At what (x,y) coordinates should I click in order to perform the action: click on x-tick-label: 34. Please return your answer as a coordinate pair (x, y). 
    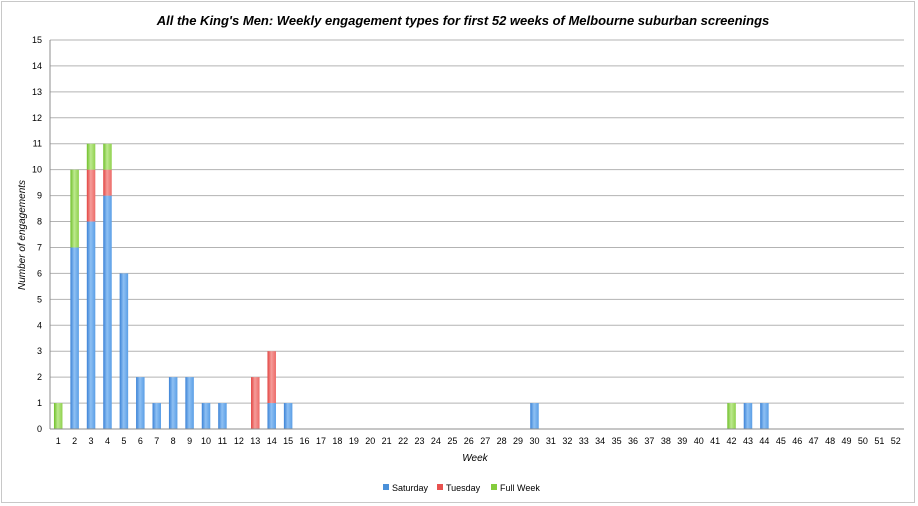
    Looking at the image, I should click on (600, 441).